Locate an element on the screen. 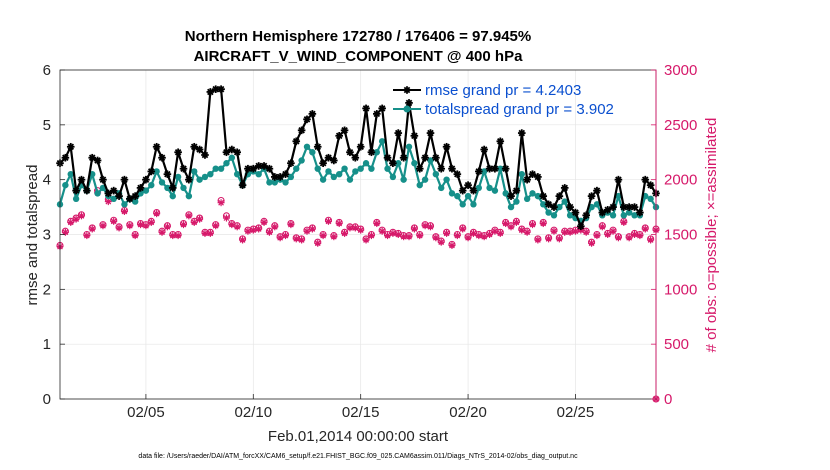  y-axis-label: rmse and totalspread is located at coordinates (32, 235).